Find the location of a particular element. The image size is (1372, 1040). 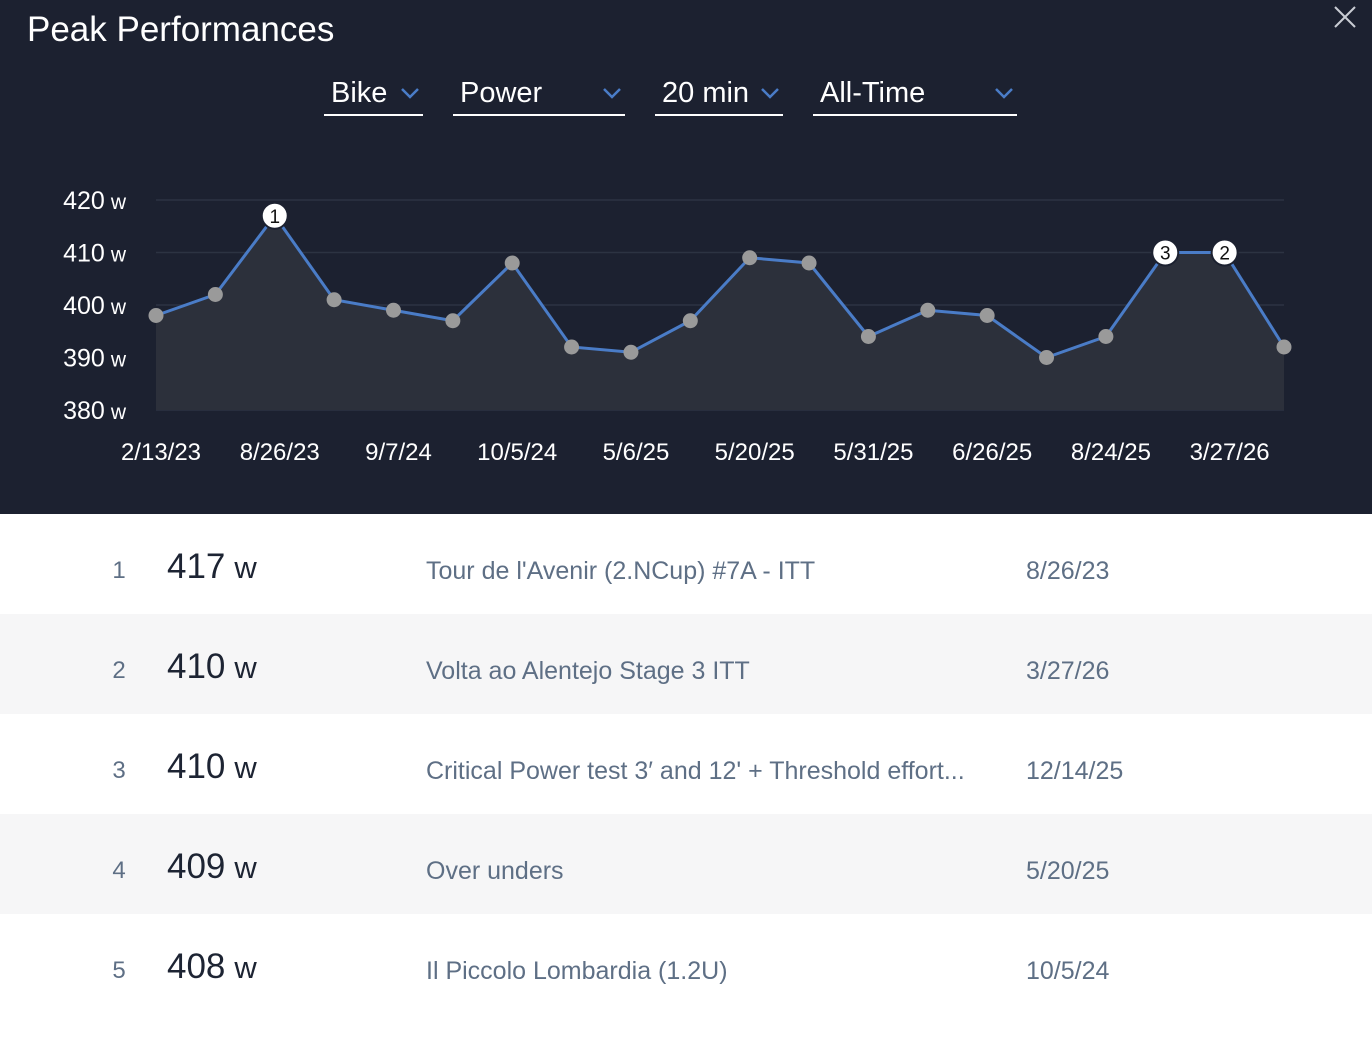

row-power: 409 w is located at coordinates (212, 867).